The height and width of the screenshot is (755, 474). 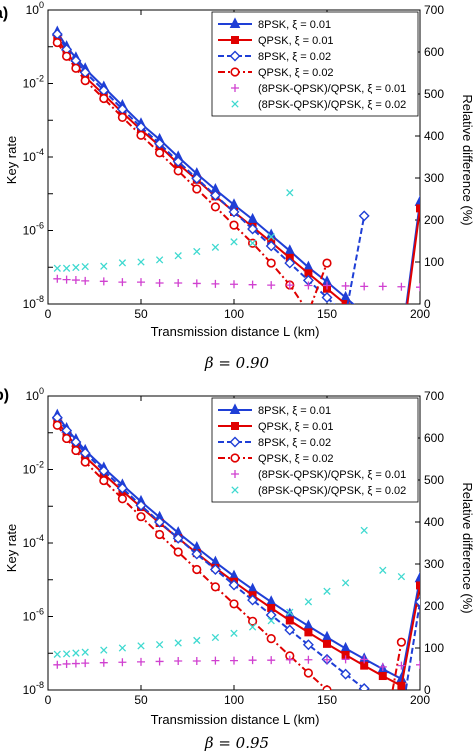 I want to click on legend-entry: QPSK, ξ = 0.01, so click(x=276, y=41).